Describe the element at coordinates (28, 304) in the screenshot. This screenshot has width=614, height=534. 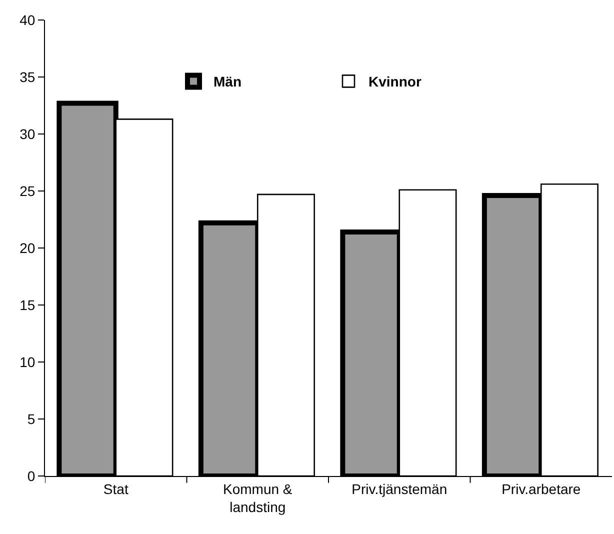
I see `y-tick-label: 15` at that location.